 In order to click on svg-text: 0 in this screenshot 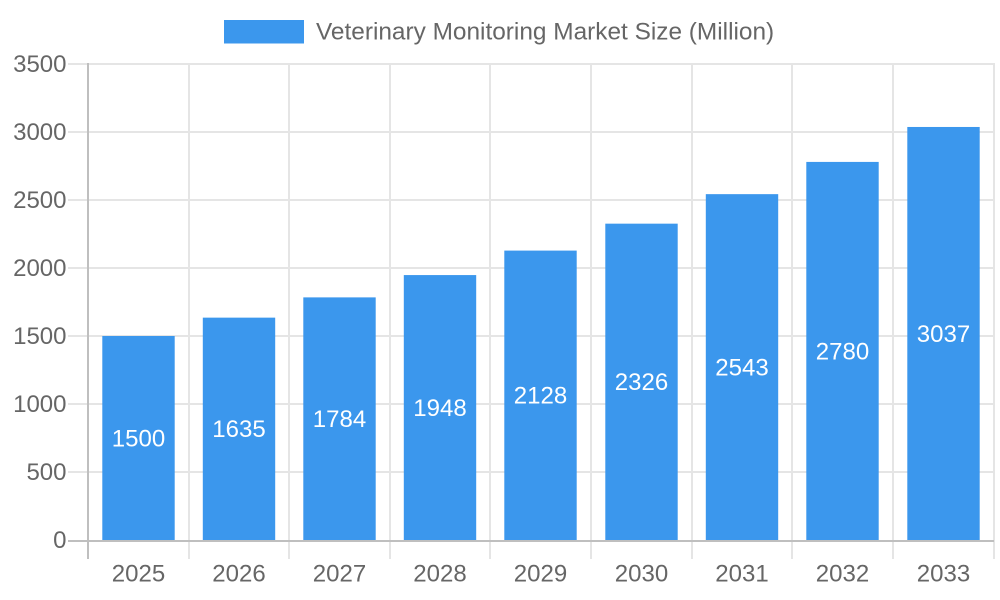, I will do `click(59, 540)`.